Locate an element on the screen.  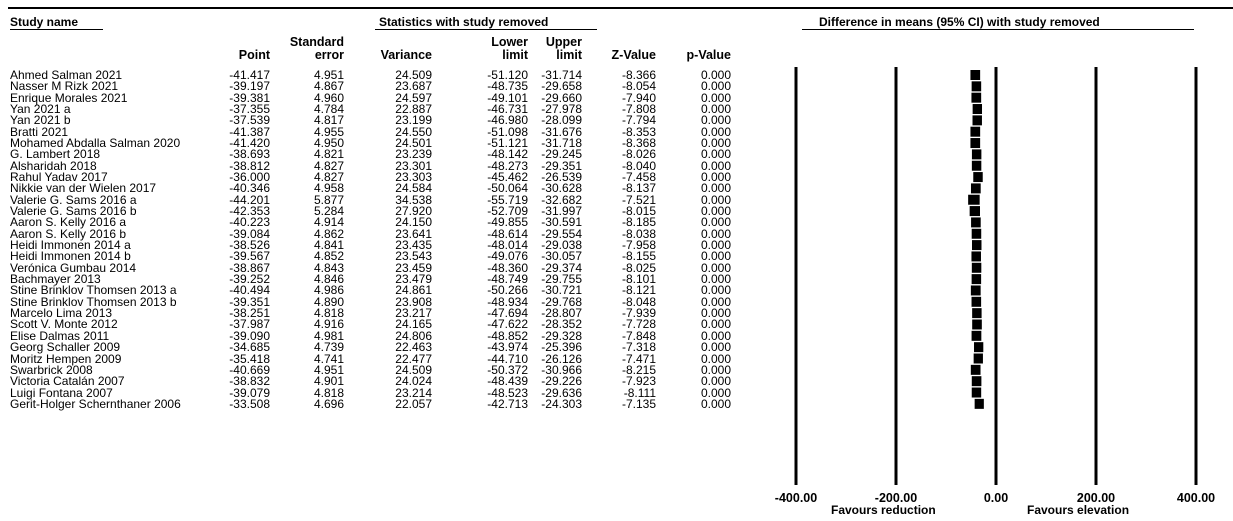
cell-z: -7.808 is located at coordinates (638, 109).